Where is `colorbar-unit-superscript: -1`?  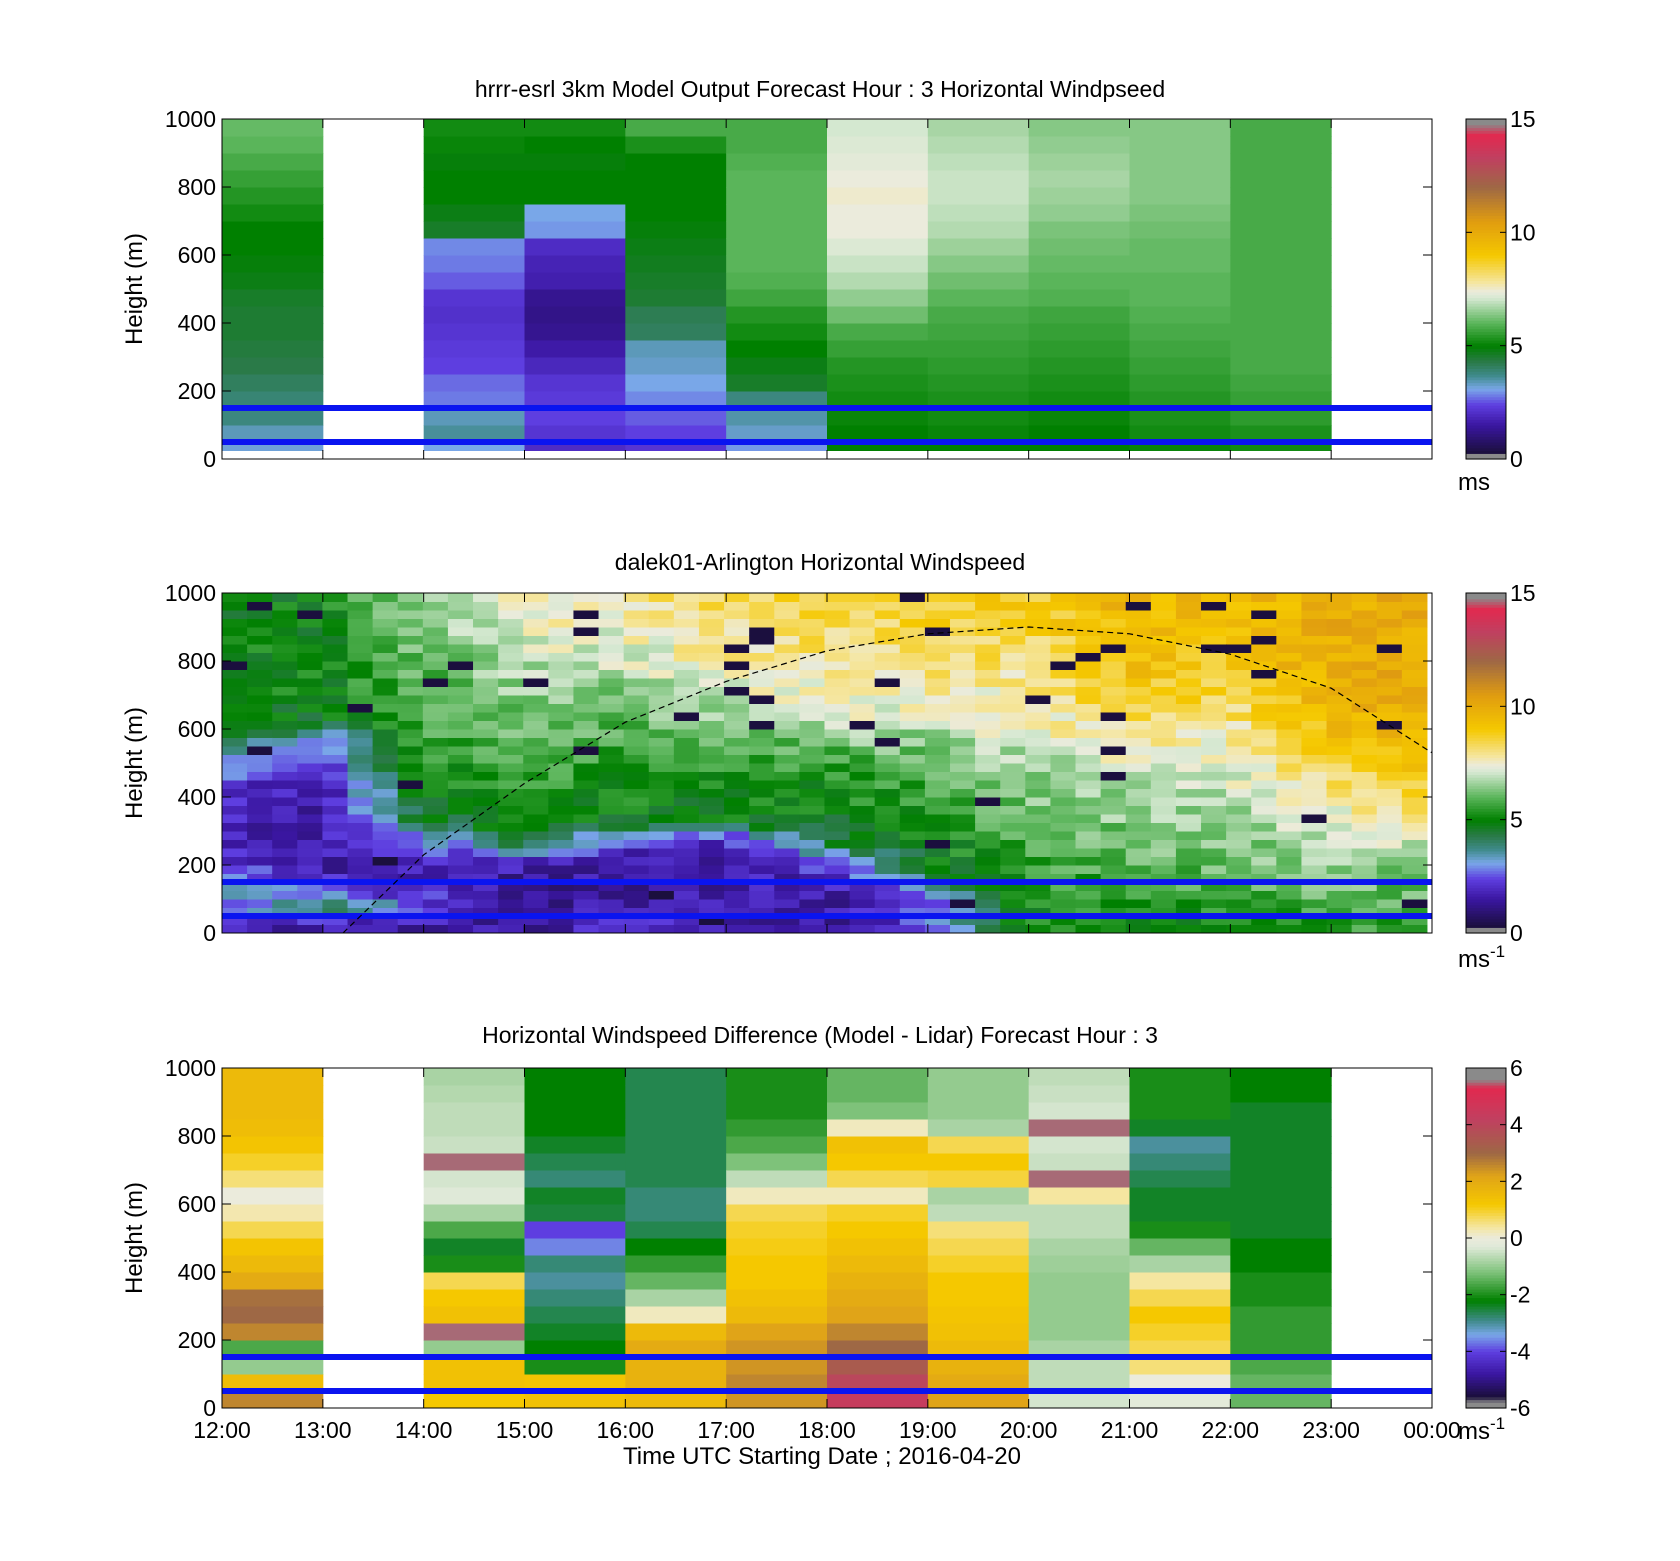 colorbar-unit-superscript: -1 is located at coordinates (1497, 951).